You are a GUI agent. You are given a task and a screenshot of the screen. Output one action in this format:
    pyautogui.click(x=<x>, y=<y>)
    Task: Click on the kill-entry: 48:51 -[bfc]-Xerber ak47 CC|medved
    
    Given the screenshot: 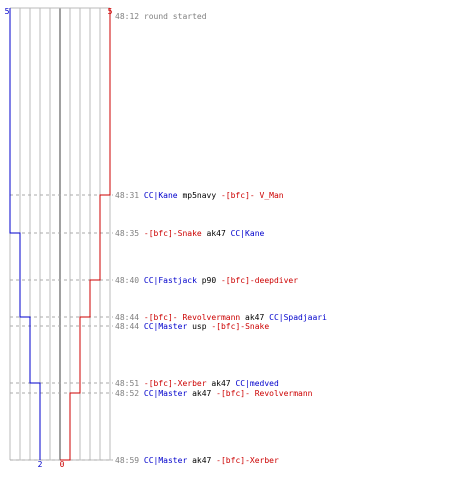 What is the action you would take?
    pyautogui.click(x=197, y=383)
    